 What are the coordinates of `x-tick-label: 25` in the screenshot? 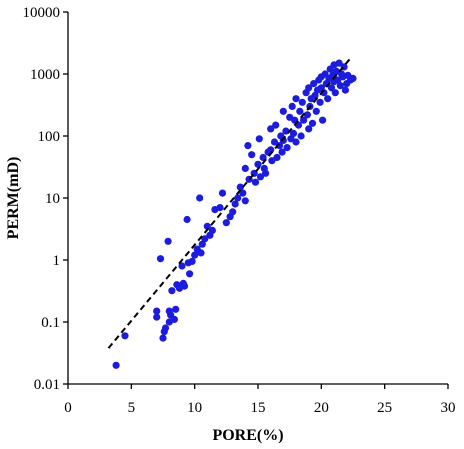 It's located at (384, 408).